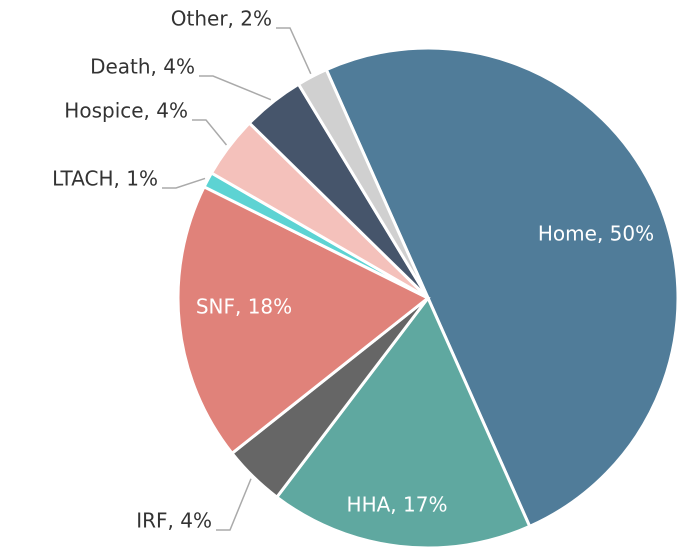  I want to click on slice-label: IRF, 4%, so click(174, 521).